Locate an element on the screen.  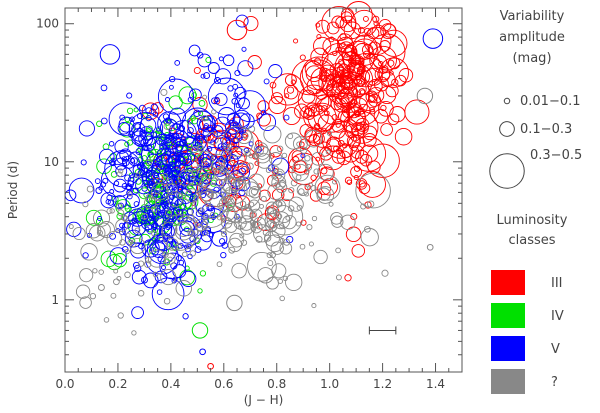
x-tick-label: 1.0 is located at coordinates (329, 384).